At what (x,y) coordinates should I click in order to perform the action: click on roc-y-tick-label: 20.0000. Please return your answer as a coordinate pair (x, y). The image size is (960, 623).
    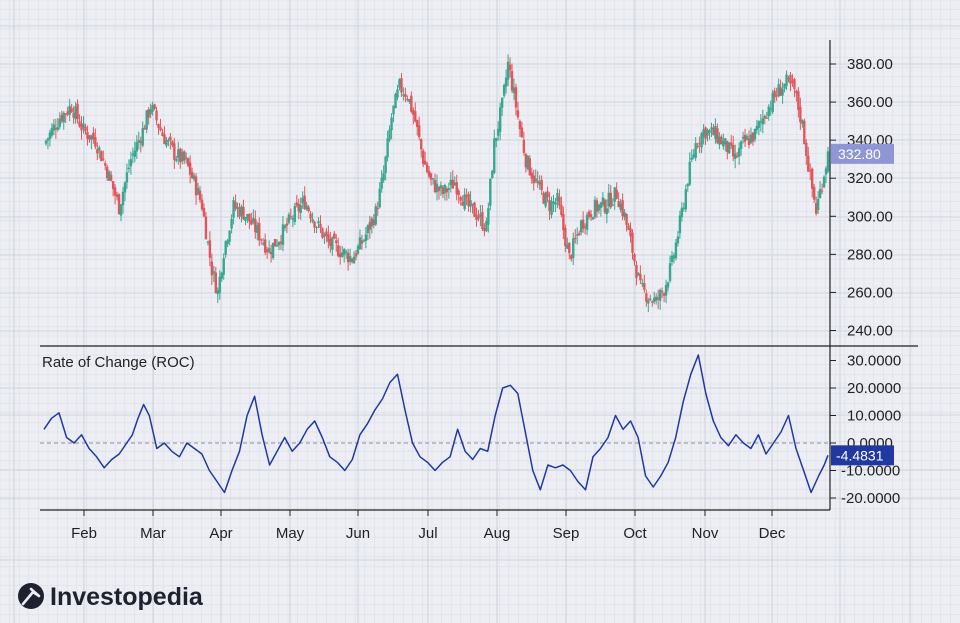
    Looking at the image, I should click on (874, 388).